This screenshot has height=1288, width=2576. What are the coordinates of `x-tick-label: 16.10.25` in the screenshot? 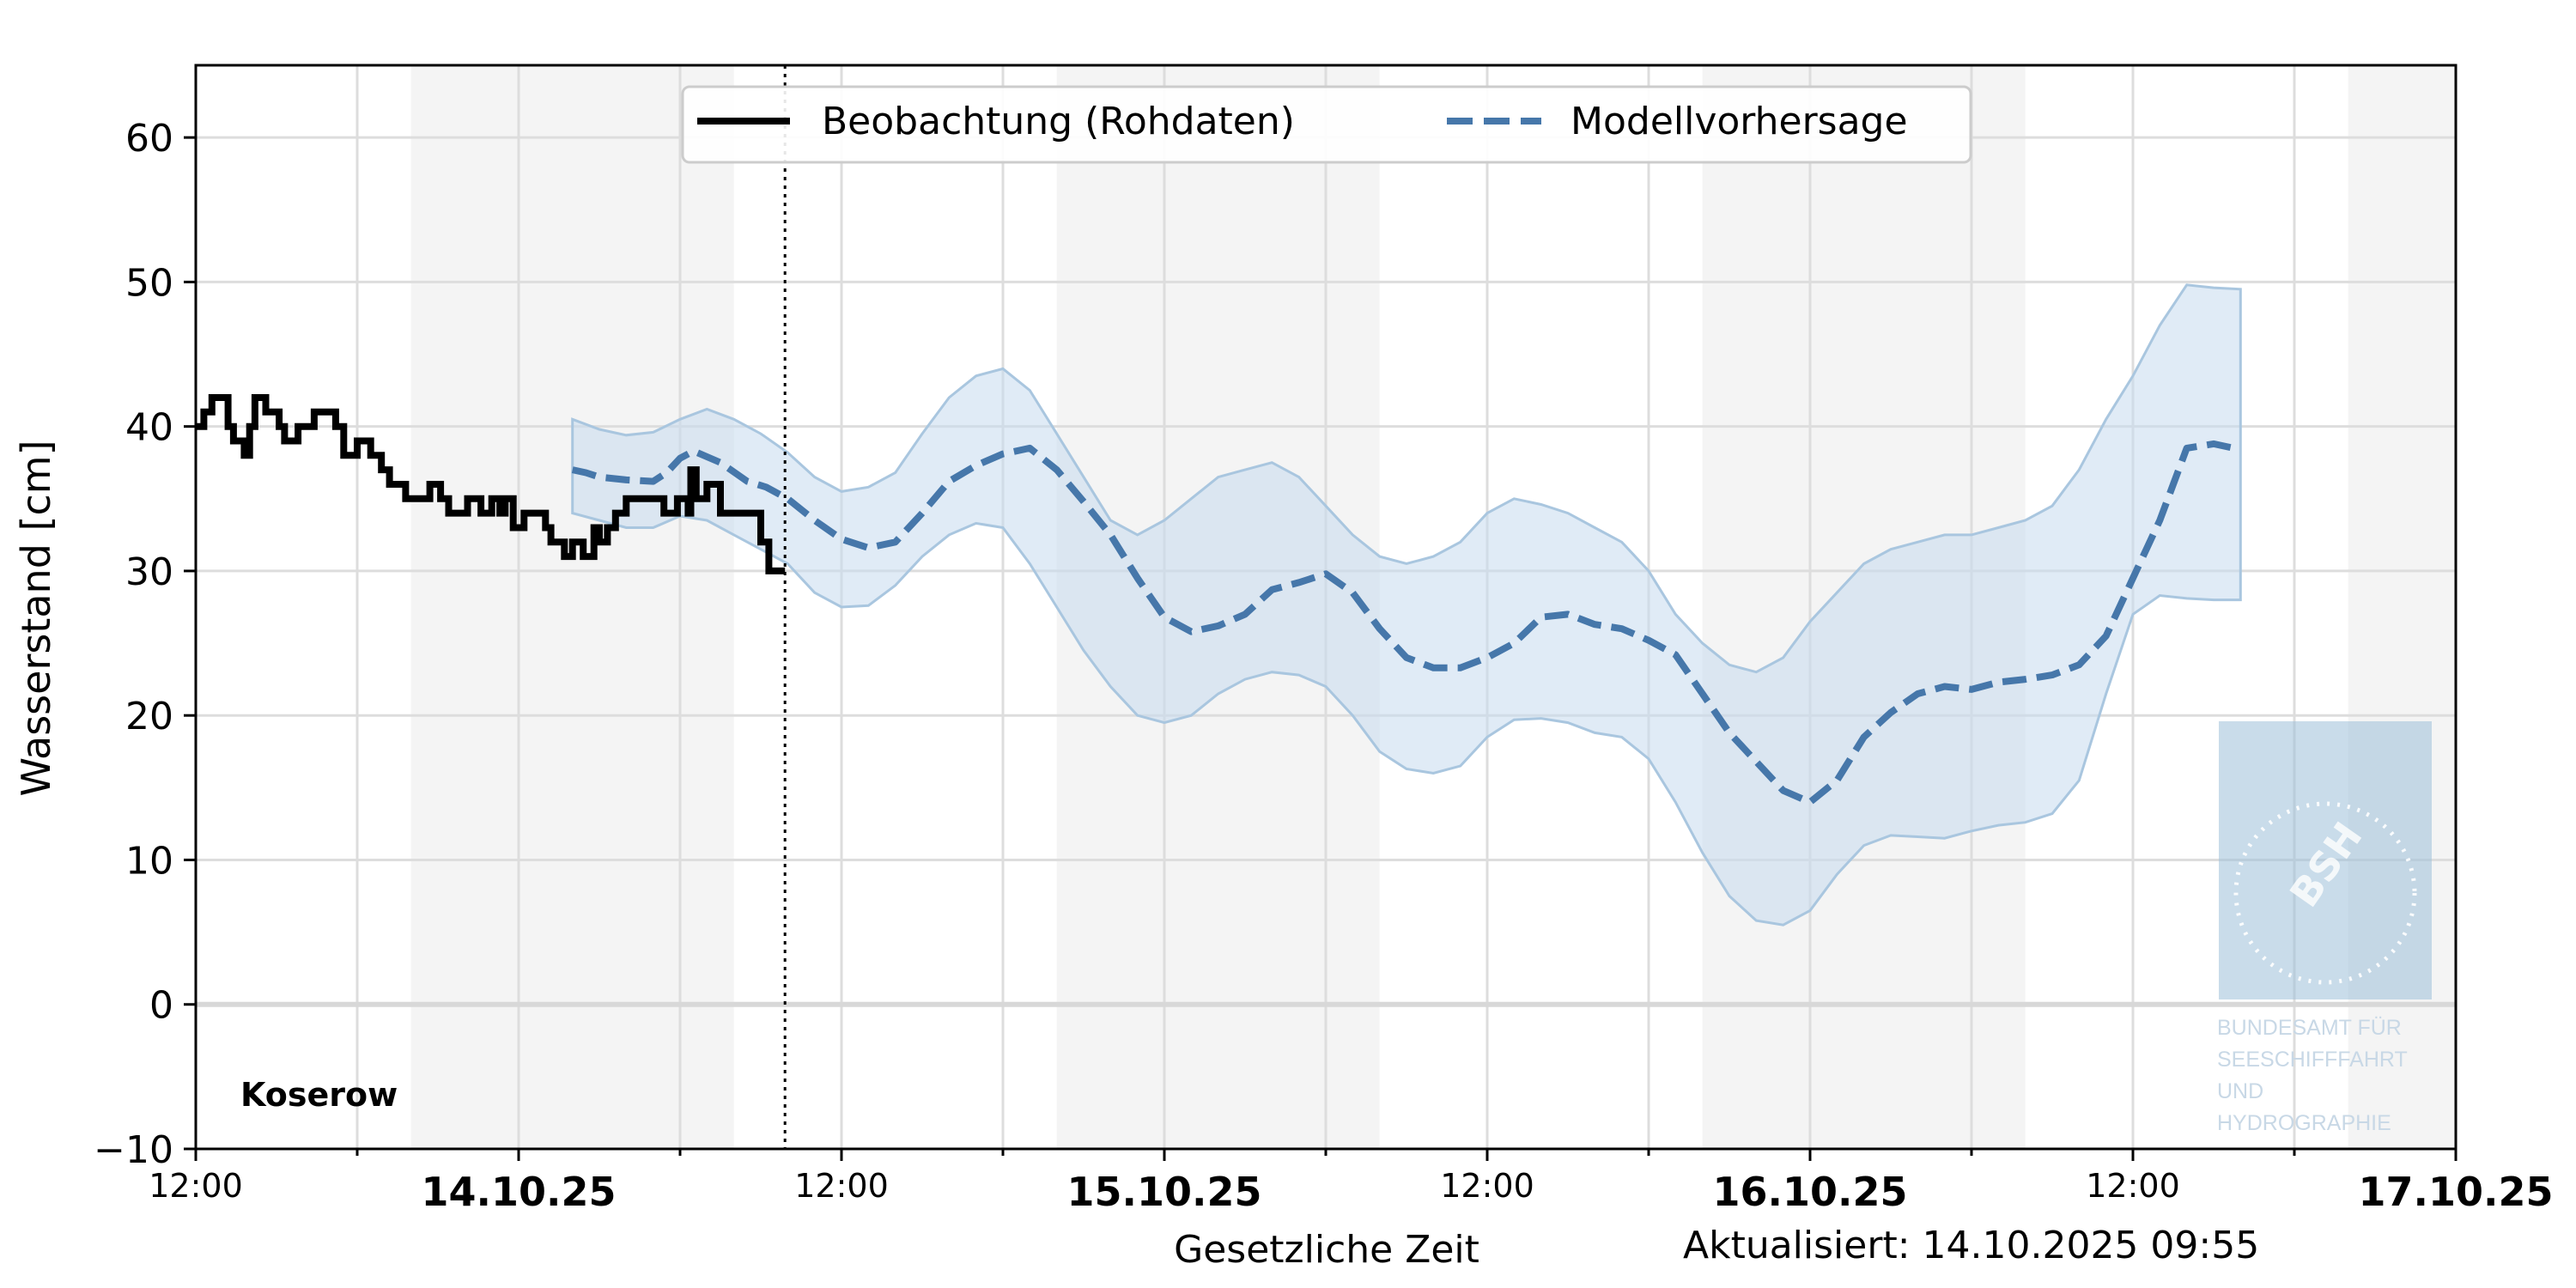 It's located at (1811, 1192).